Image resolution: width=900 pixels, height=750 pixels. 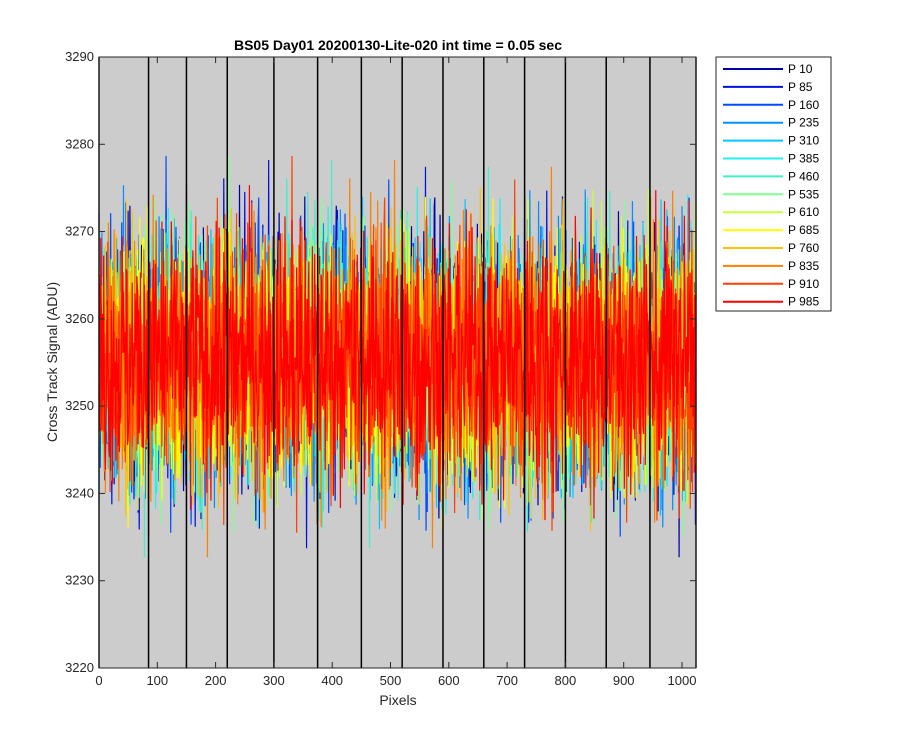 I want to click on x-tick-label: 900, so click(x=624, y=680).